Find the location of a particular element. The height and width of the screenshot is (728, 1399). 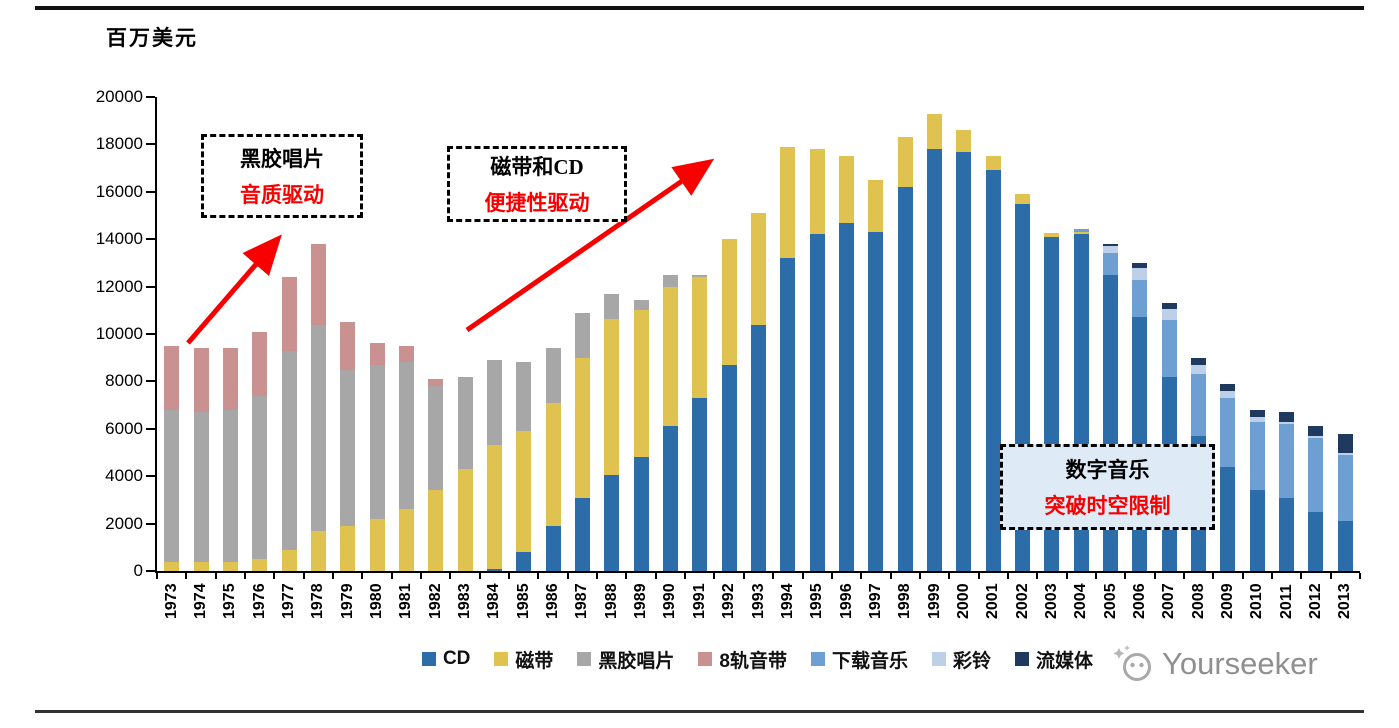

y-axis-label: 14000 is located at coordinates (119, 239).